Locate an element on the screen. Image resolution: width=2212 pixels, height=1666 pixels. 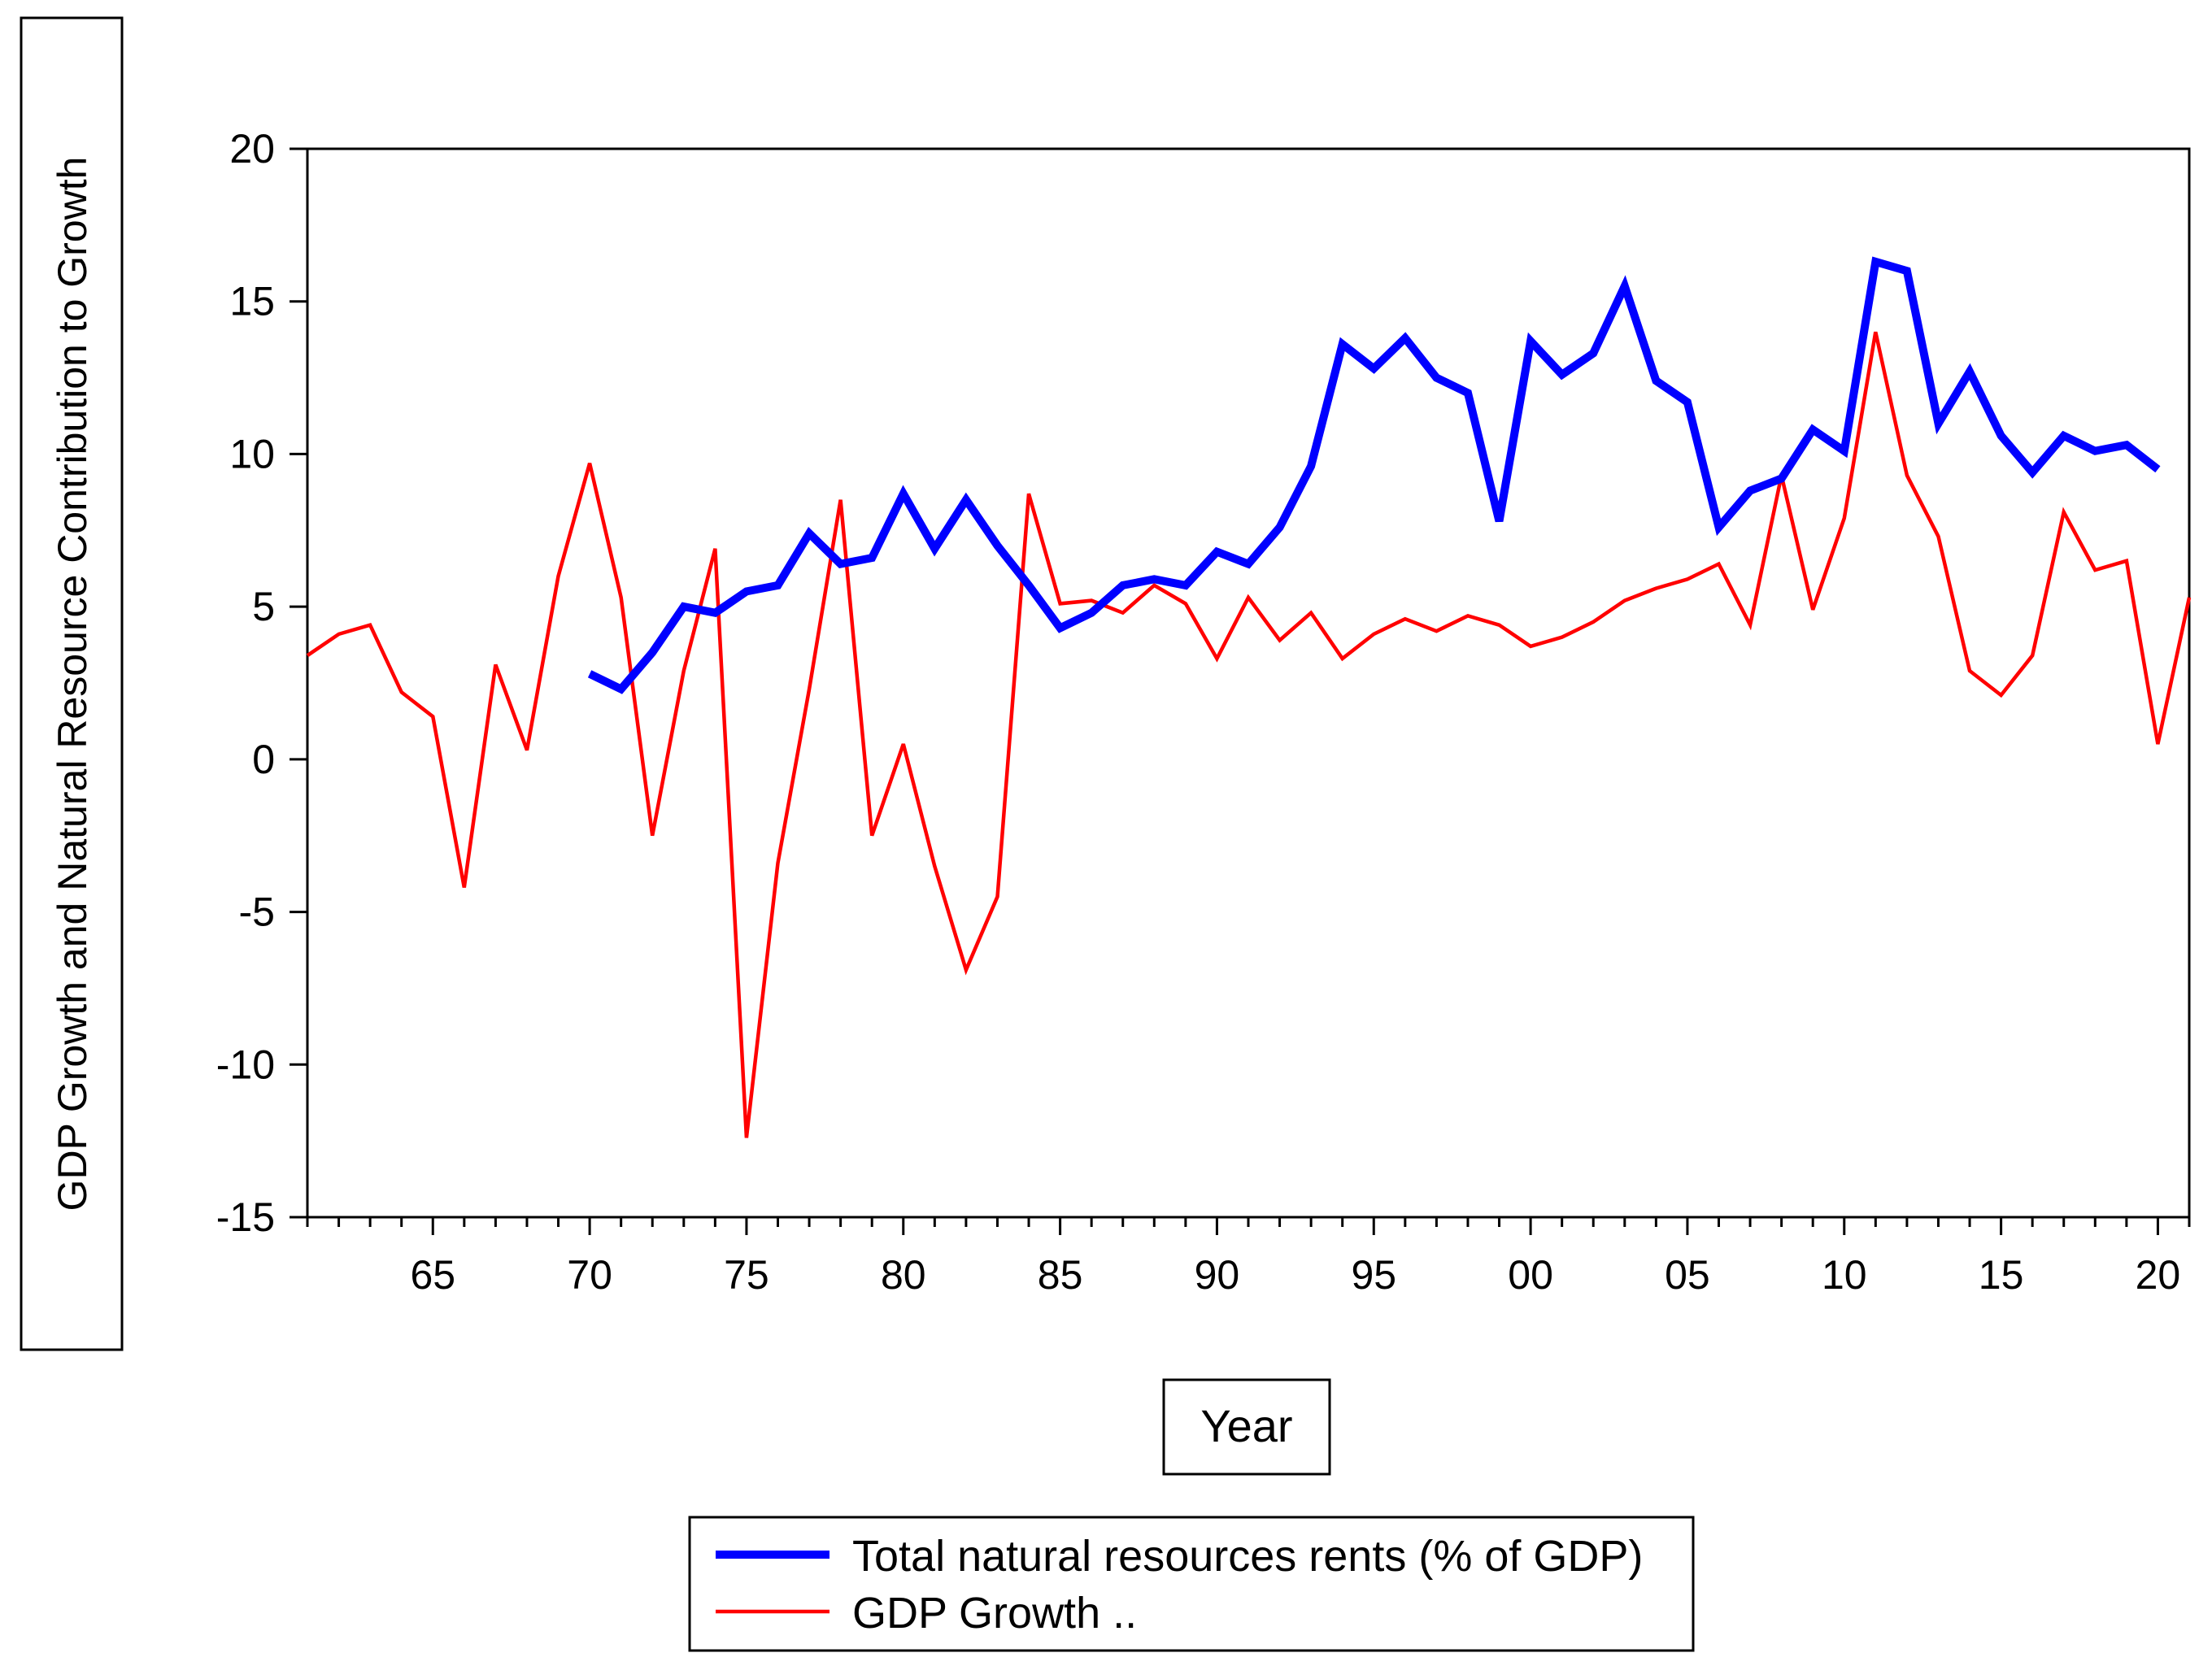
x-axis-title: Year is located at coordinates (1246, 1425).